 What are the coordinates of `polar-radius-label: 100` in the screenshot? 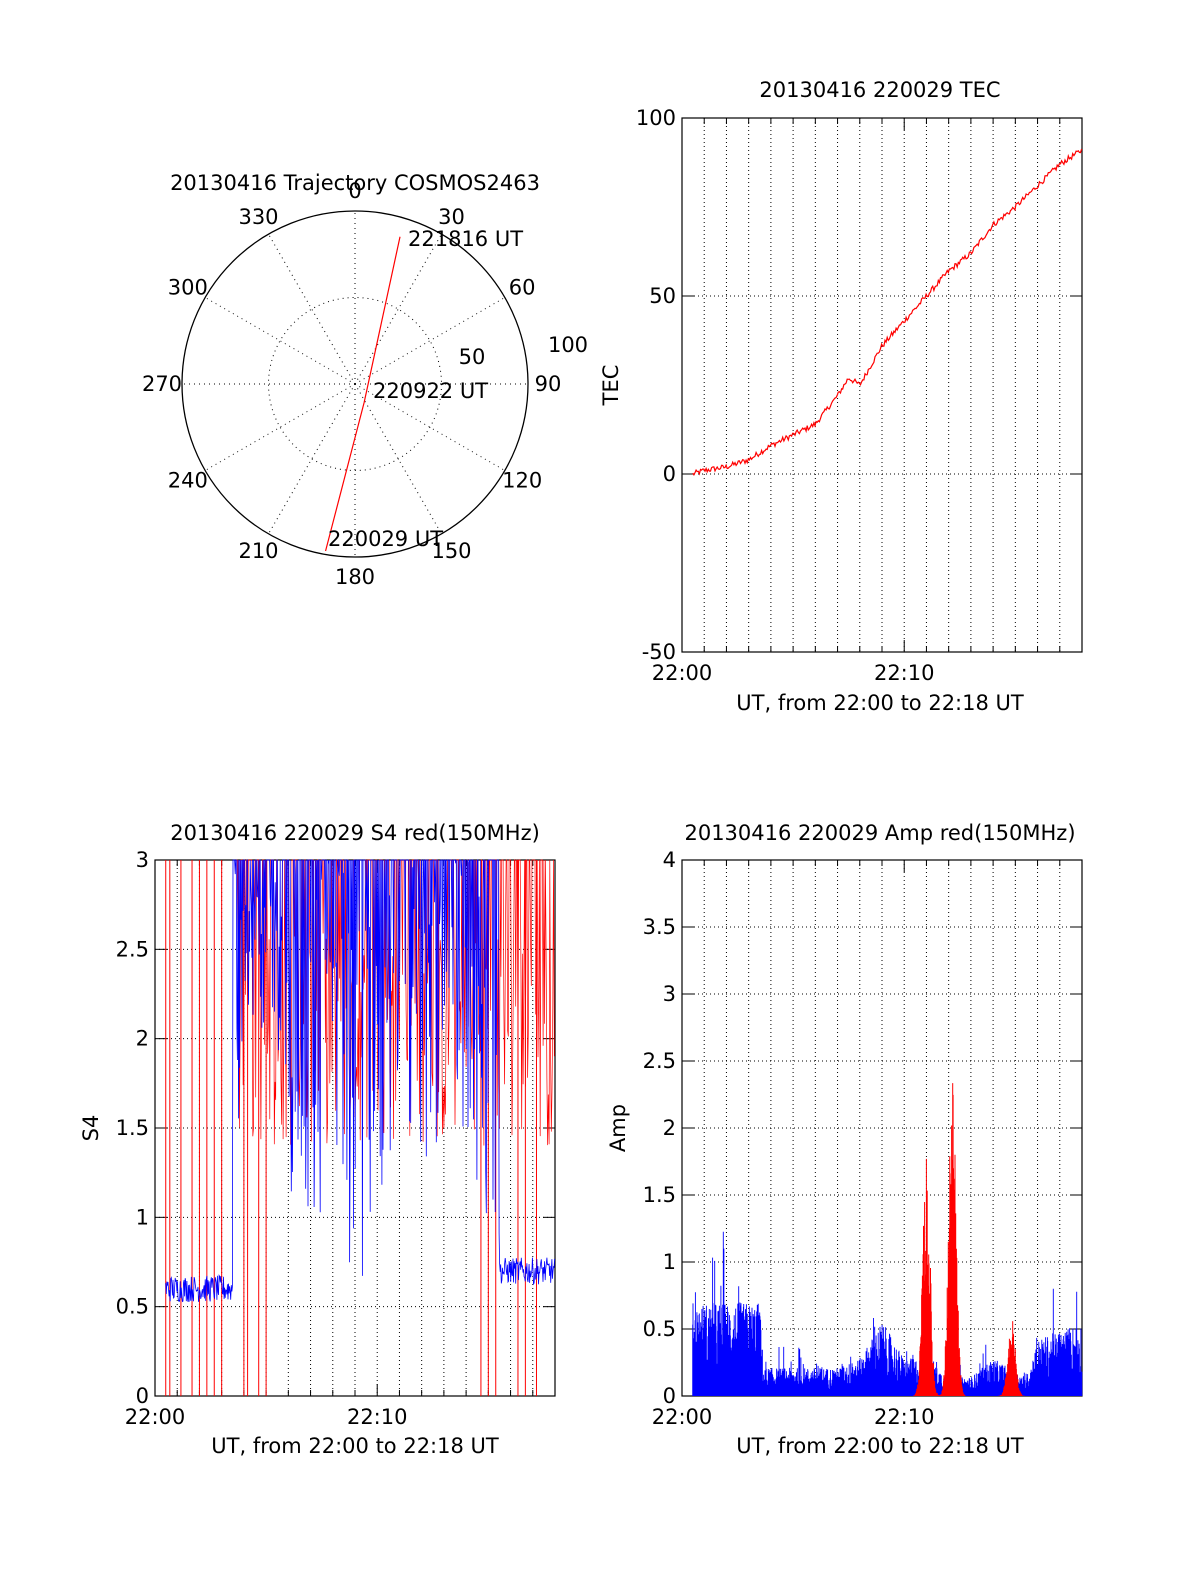 It's located at (568, 345).